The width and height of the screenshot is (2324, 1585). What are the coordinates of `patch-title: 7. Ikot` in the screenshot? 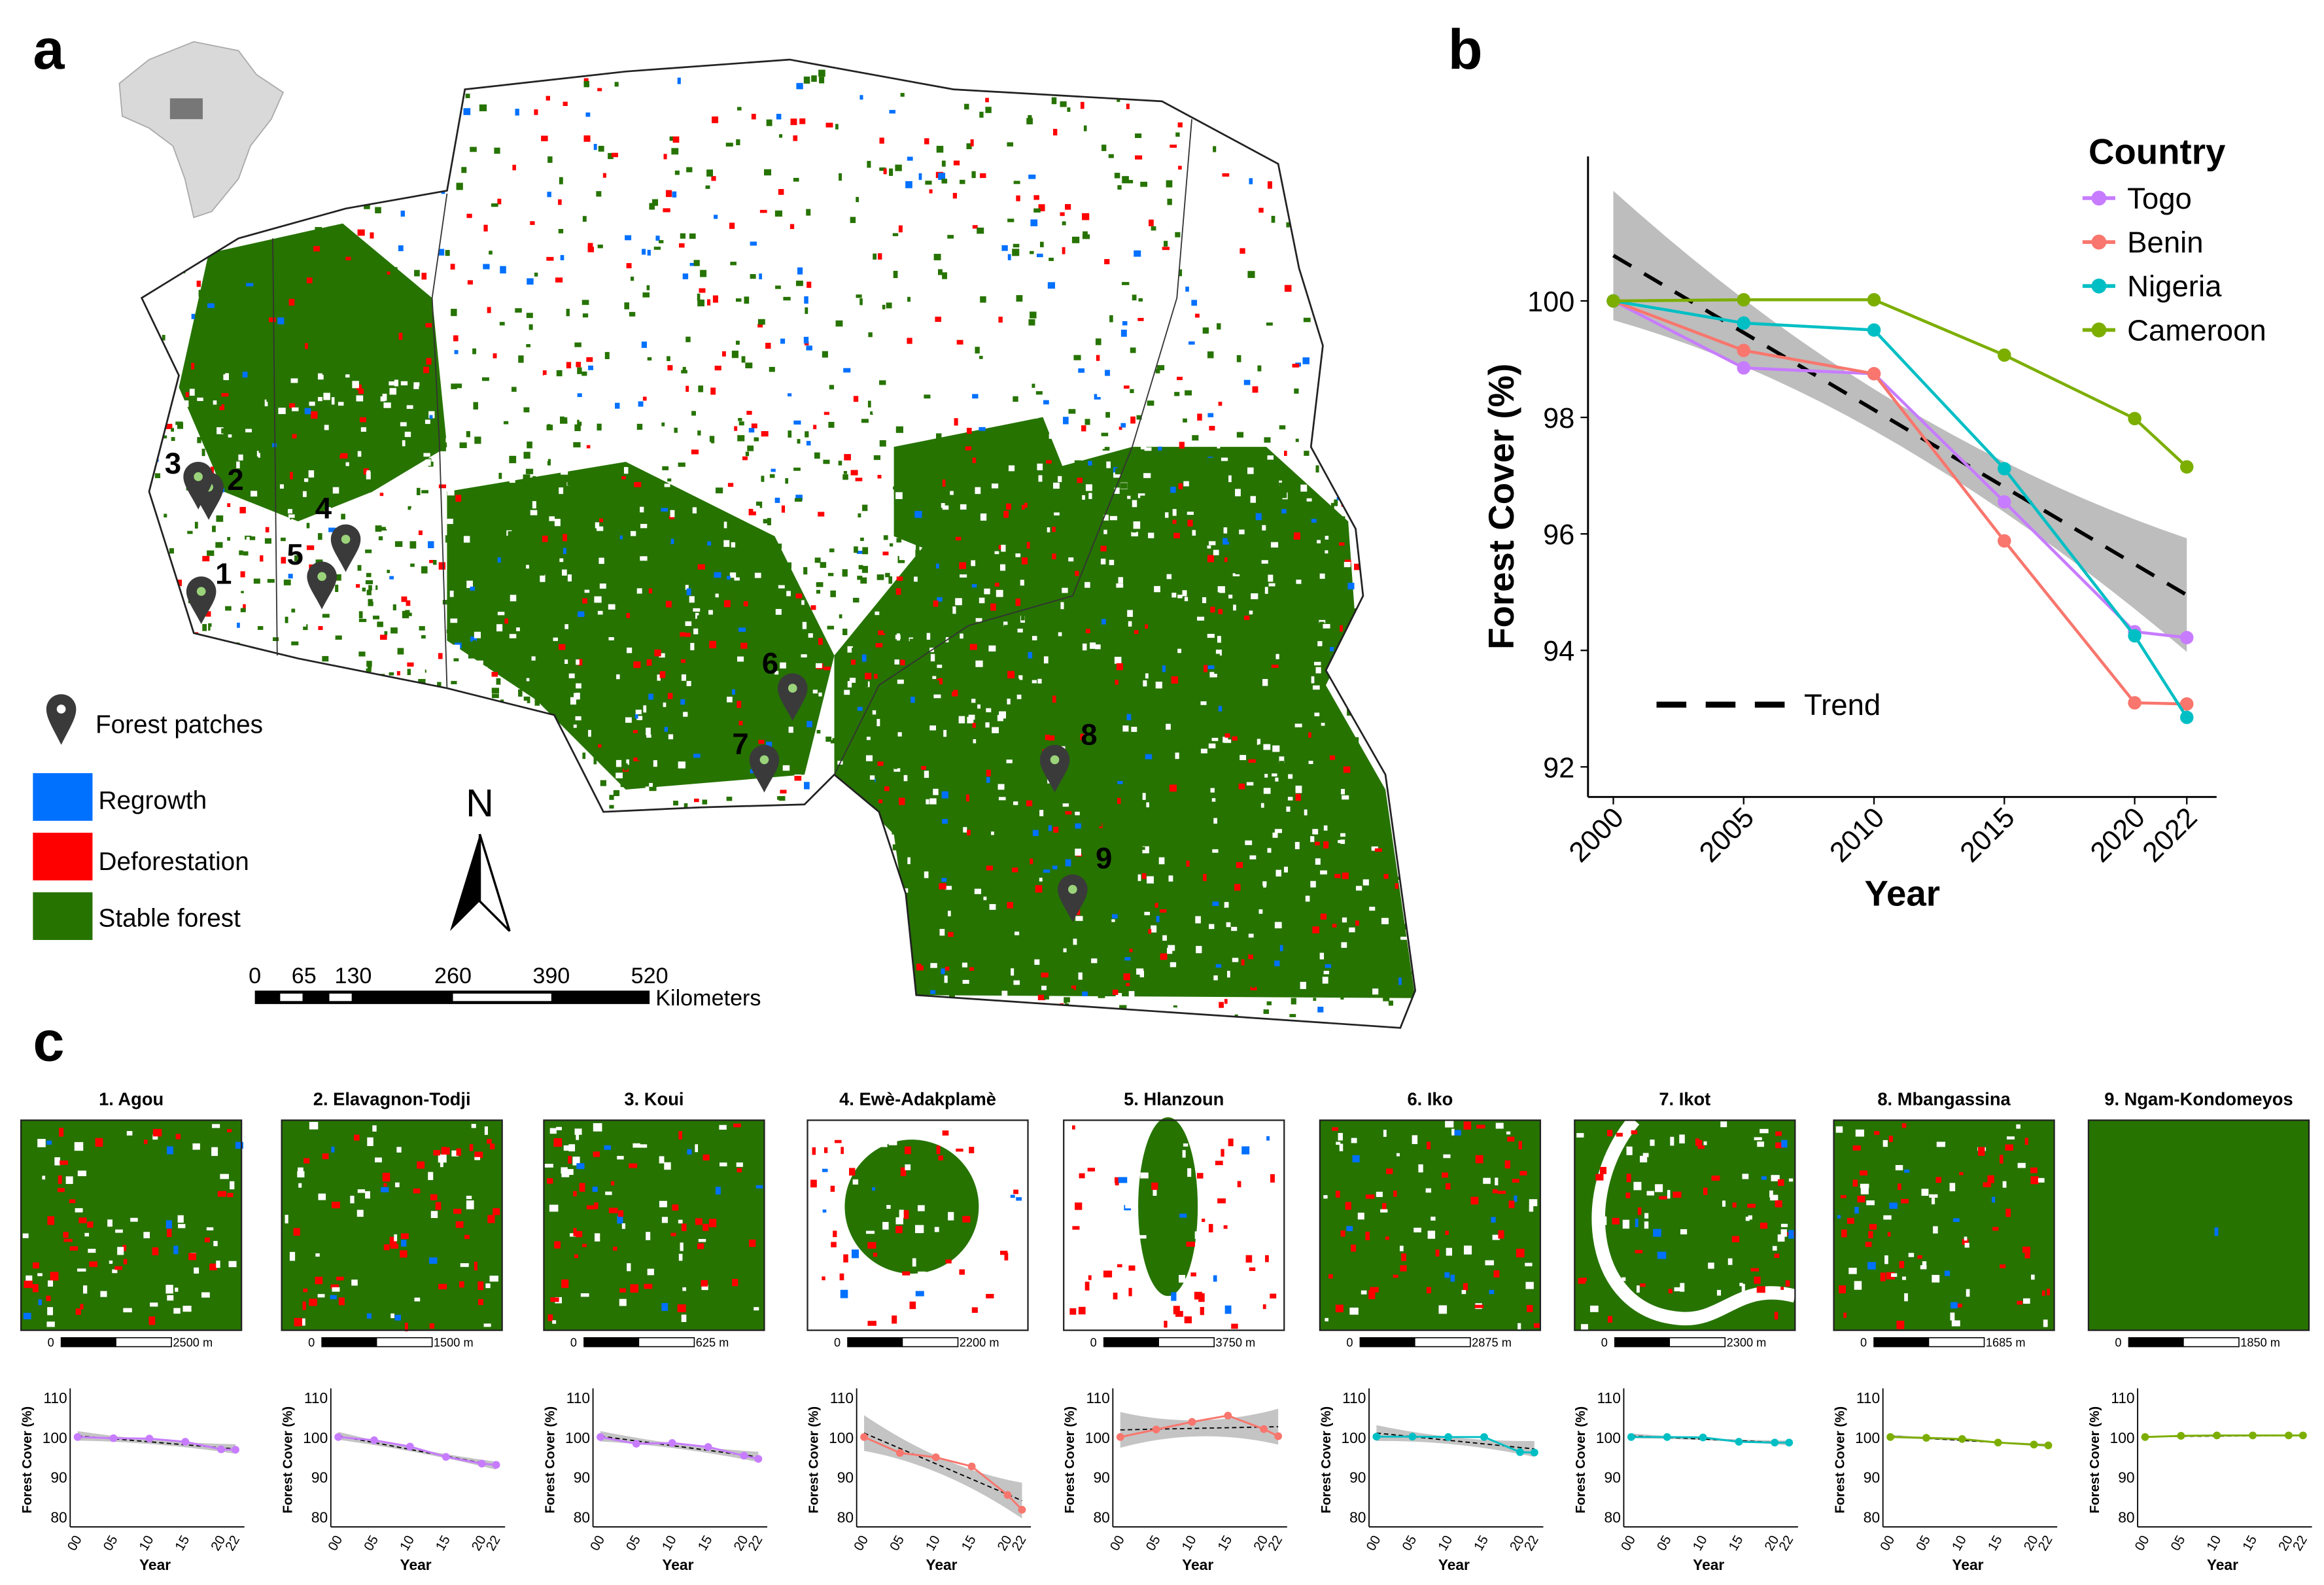 It's located at (1685, 1099).